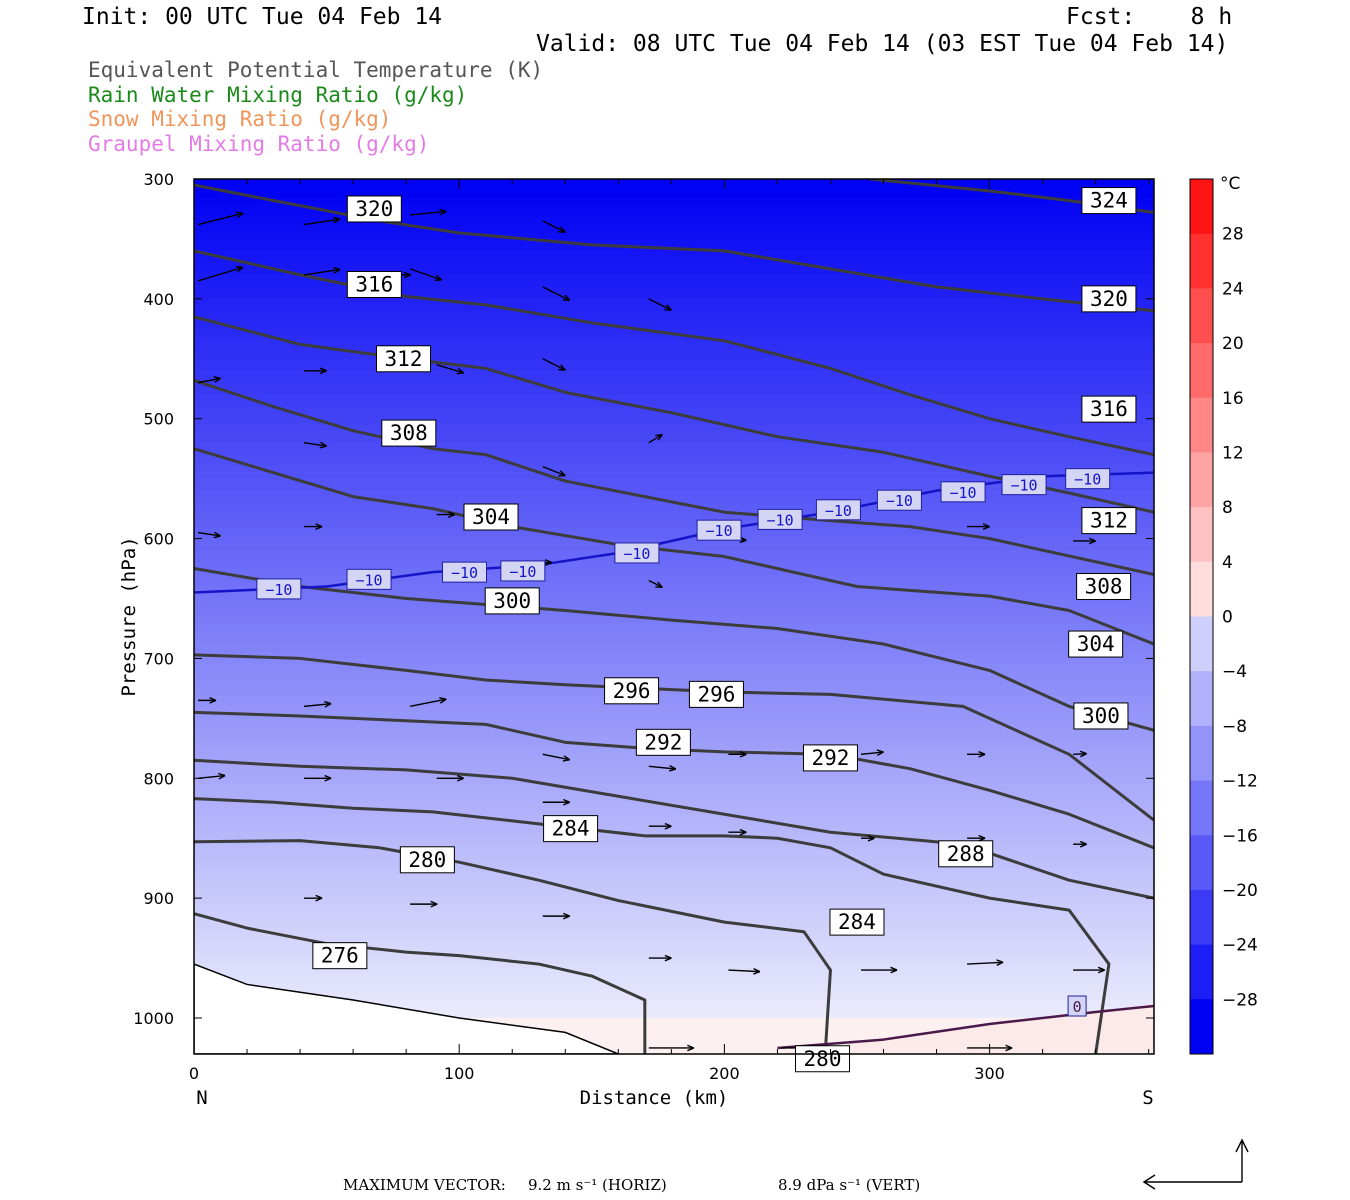  What do you see at coordinates (153, 1018) in the screenshot?
I see `y-tick-label: 1000` at bounding box center [153, 1018].